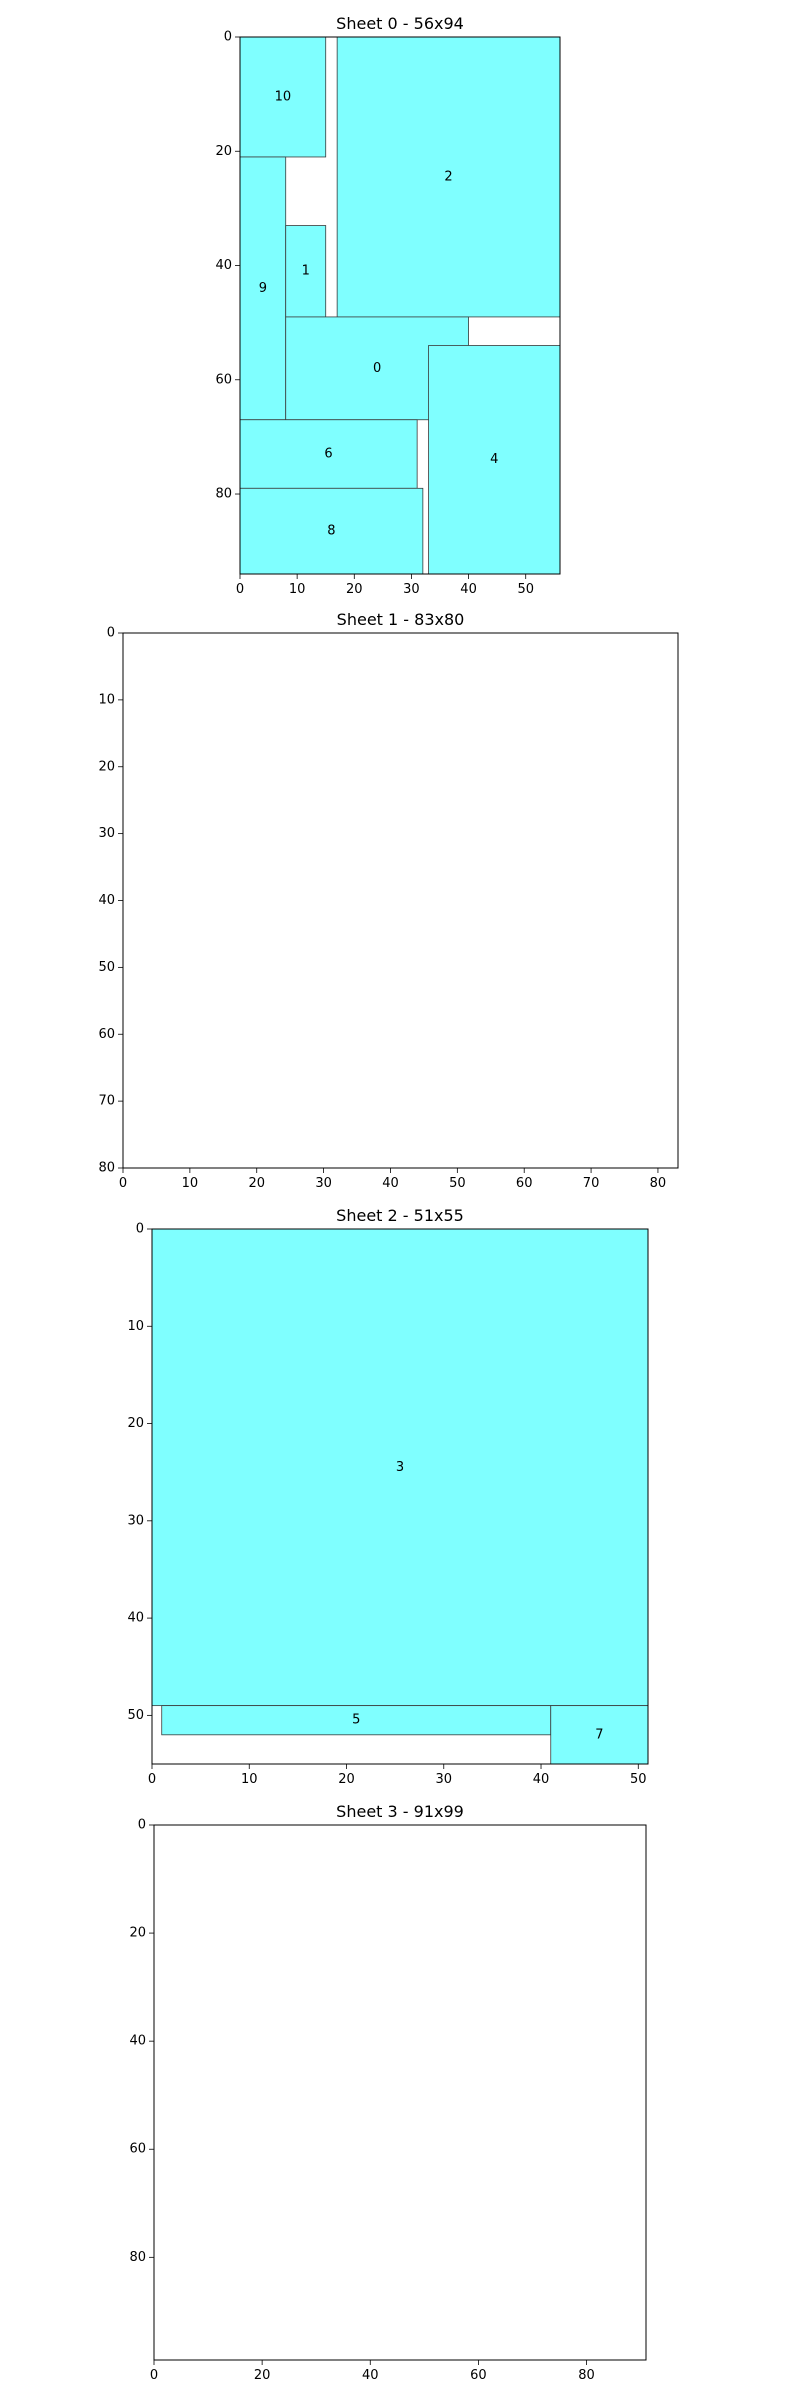 This screenshot has height=2400, width=800. What do you see at coordinates (223, 494) in the screenshot?
I see `sheet-0-y-tick-label-4: 80` at bounding box center [223, 494].